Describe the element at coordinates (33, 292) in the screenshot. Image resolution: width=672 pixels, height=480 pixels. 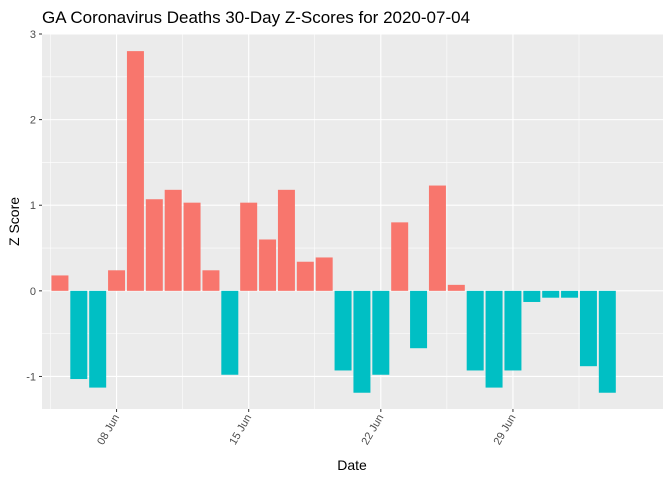
I see `y-tick-label: 0` at that location.